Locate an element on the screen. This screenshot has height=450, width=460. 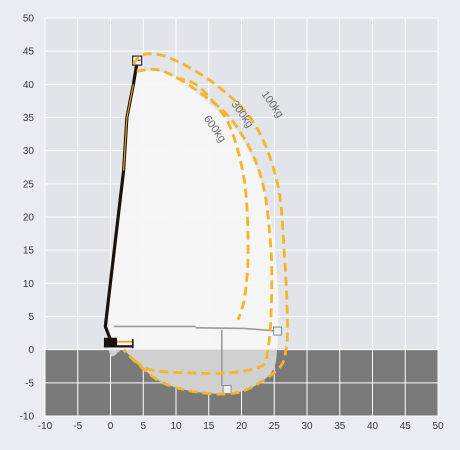
y-tick-label: 40 is located at coordinates (29, 85).